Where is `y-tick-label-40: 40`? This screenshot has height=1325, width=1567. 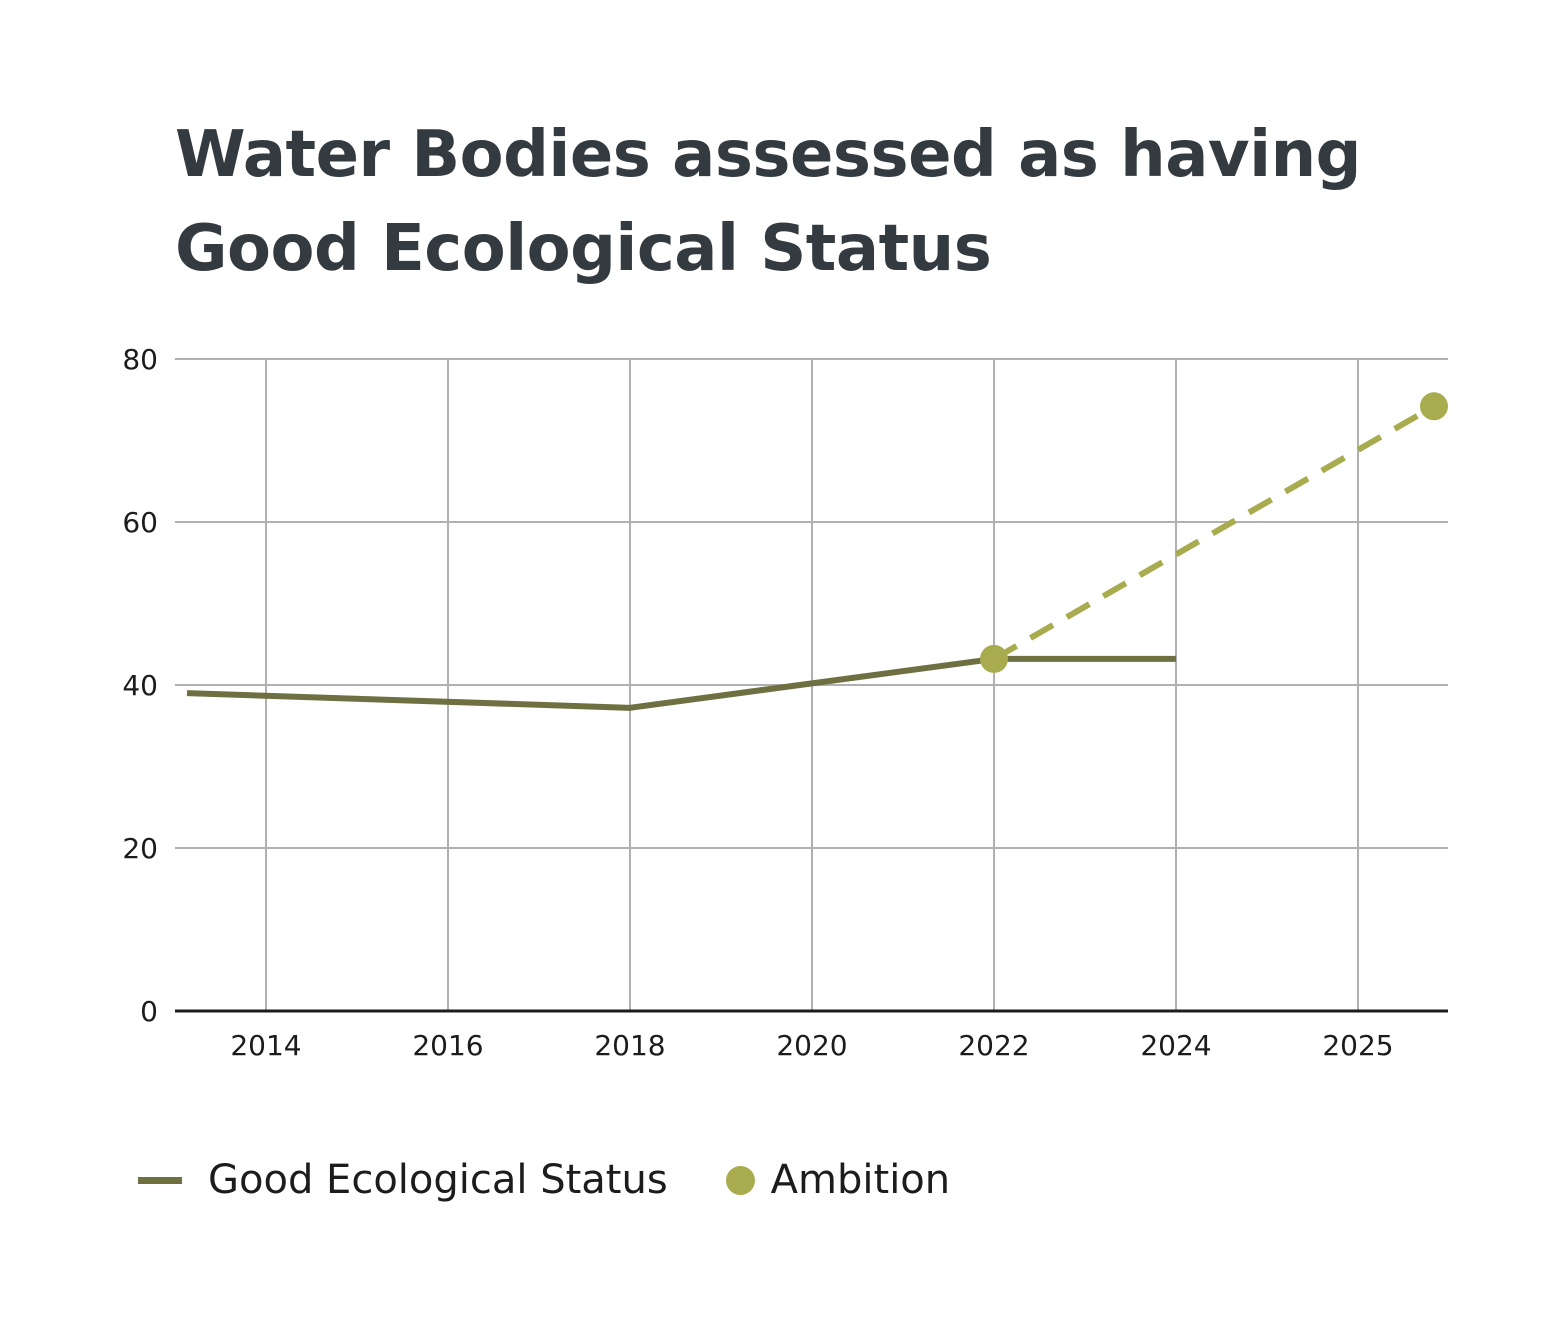
y-tick-label-40: 40 is located at coordinates (140, 685).